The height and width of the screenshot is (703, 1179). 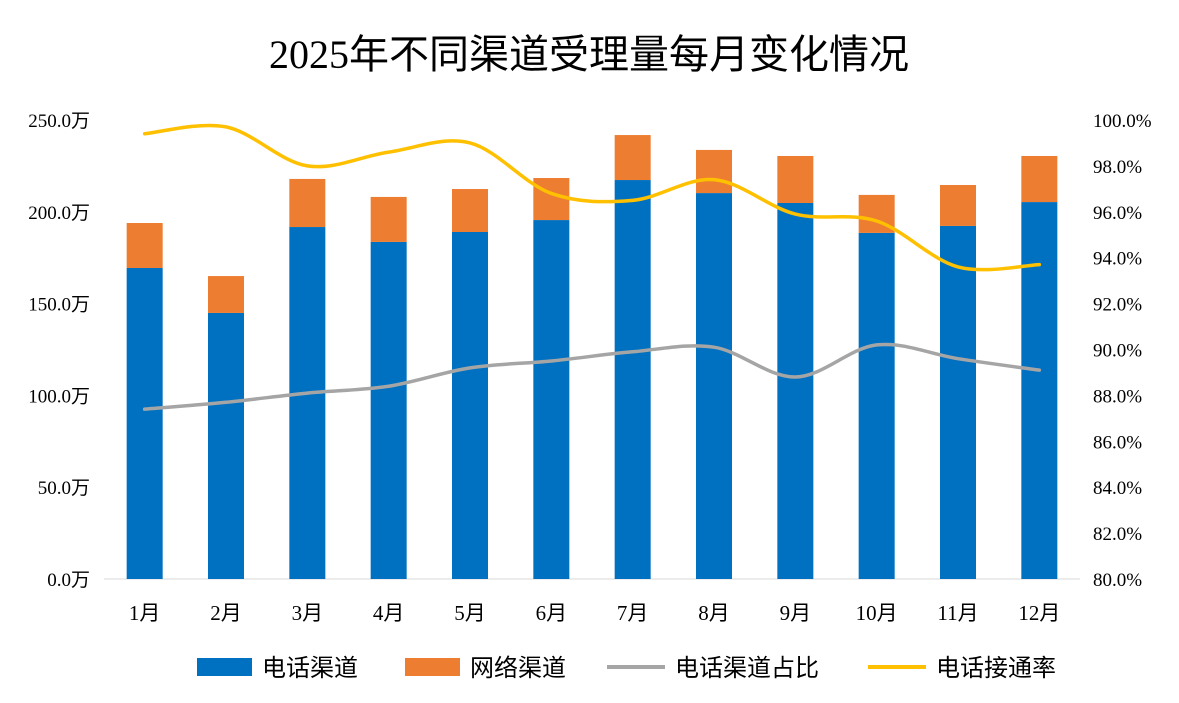 I want to click on x-tick-label: 1月, so click(x=145, y=613).